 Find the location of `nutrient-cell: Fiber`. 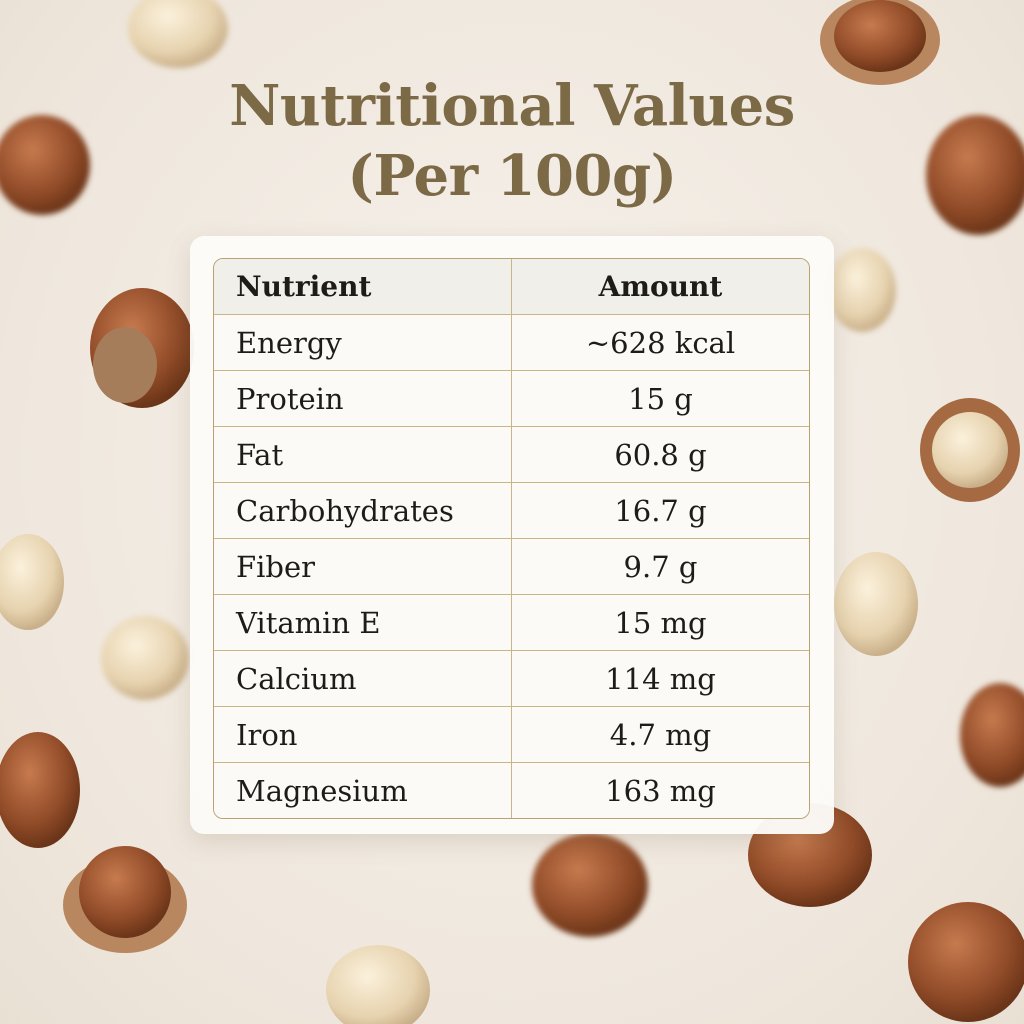

nutrient-cell: Fiber is located at coordinates (363, 567).